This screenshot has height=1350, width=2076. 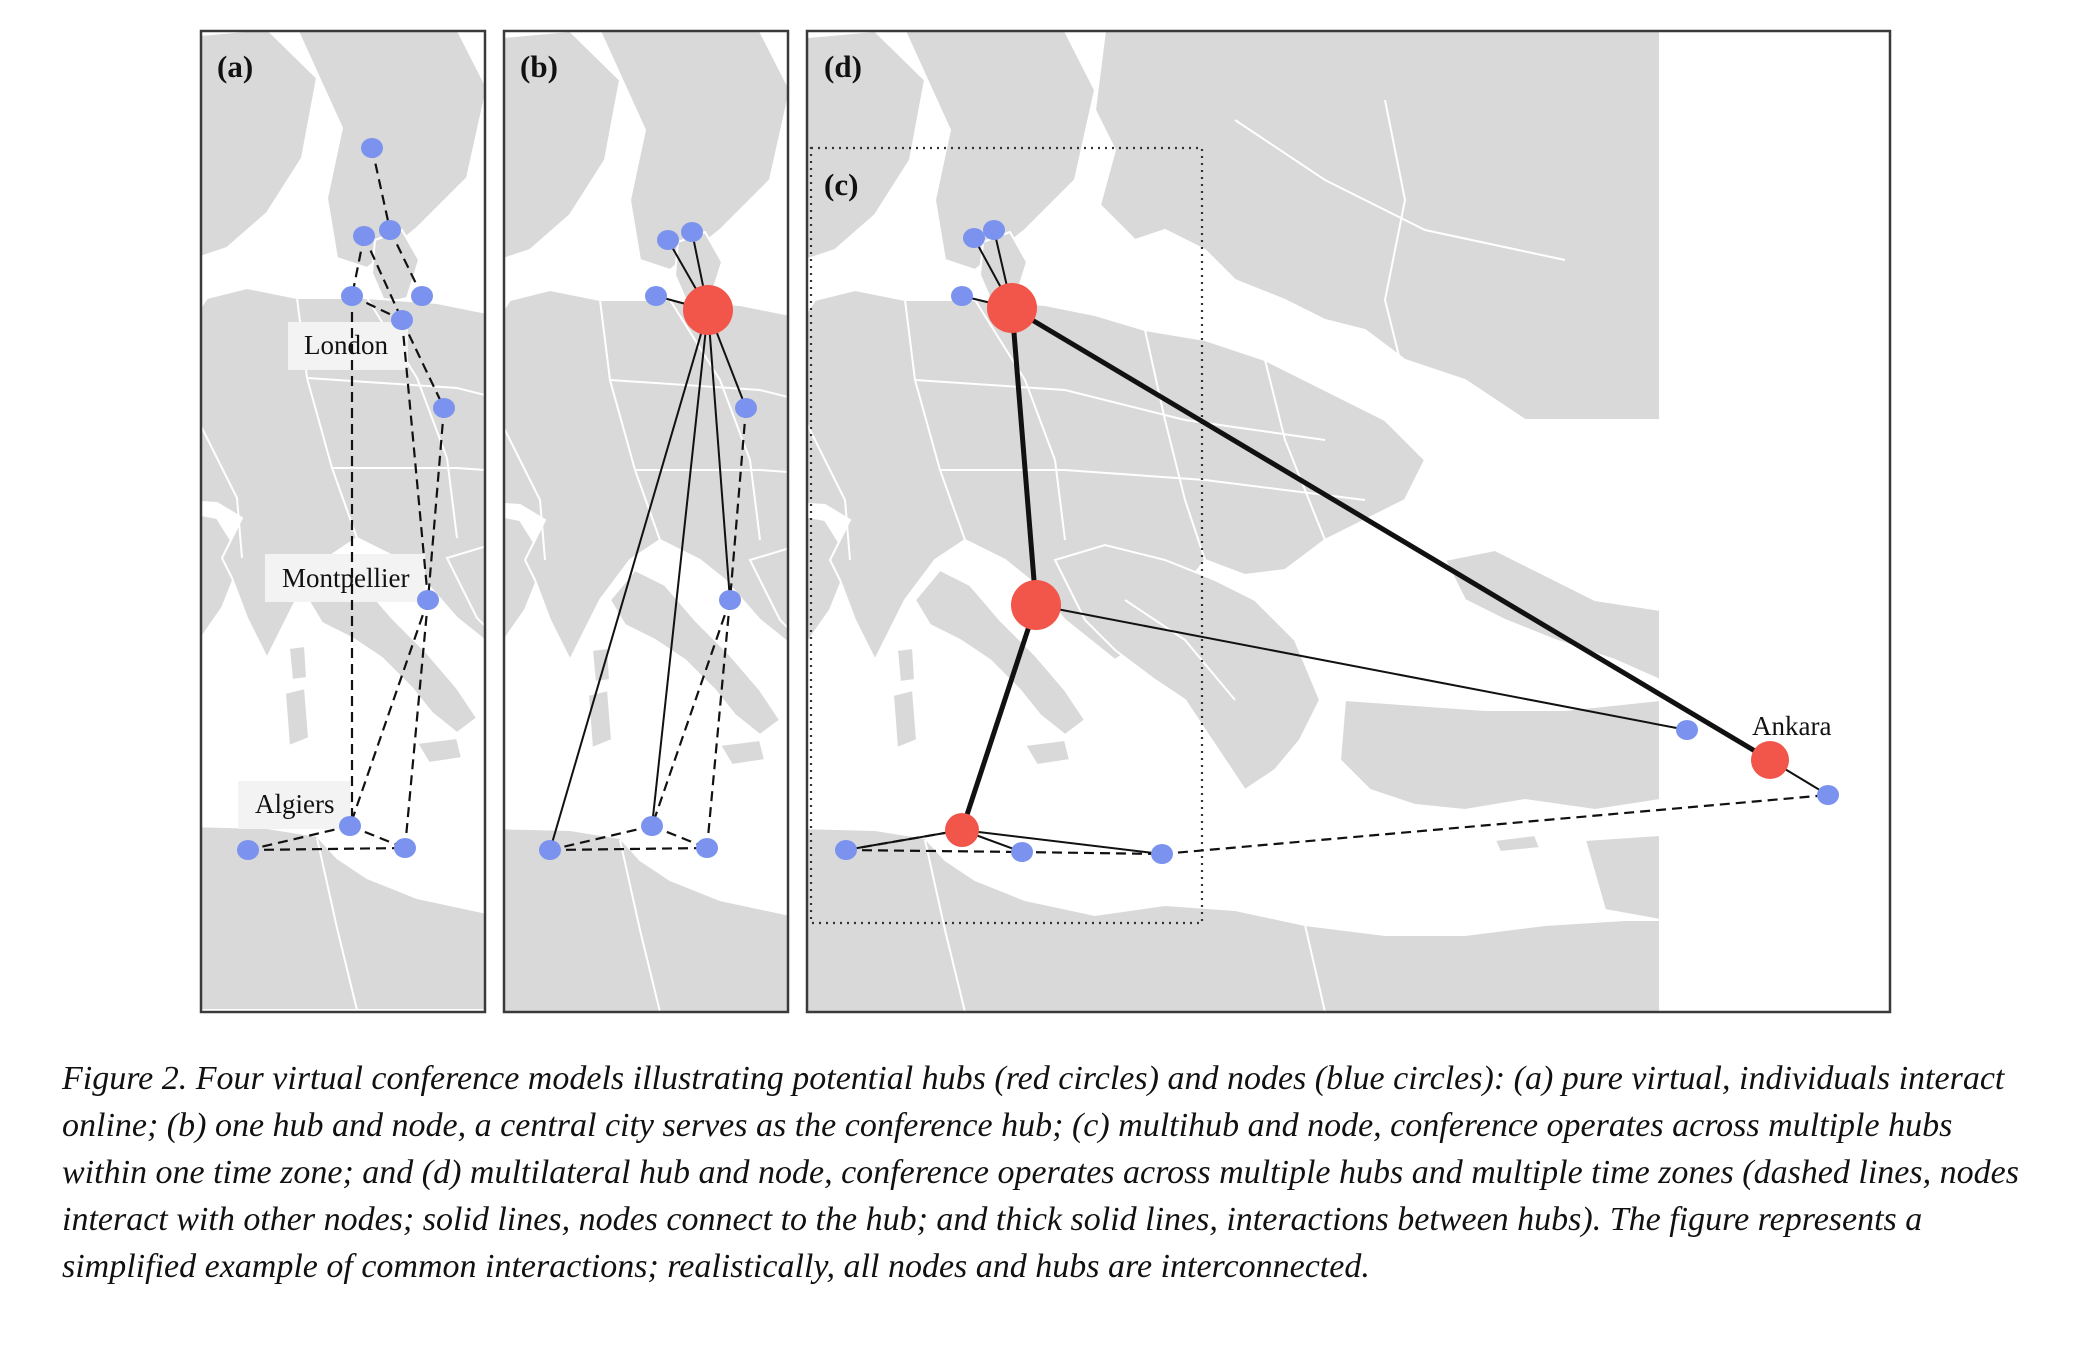 I want to click on panel-label-d: (d), so click(x=843, y=66).